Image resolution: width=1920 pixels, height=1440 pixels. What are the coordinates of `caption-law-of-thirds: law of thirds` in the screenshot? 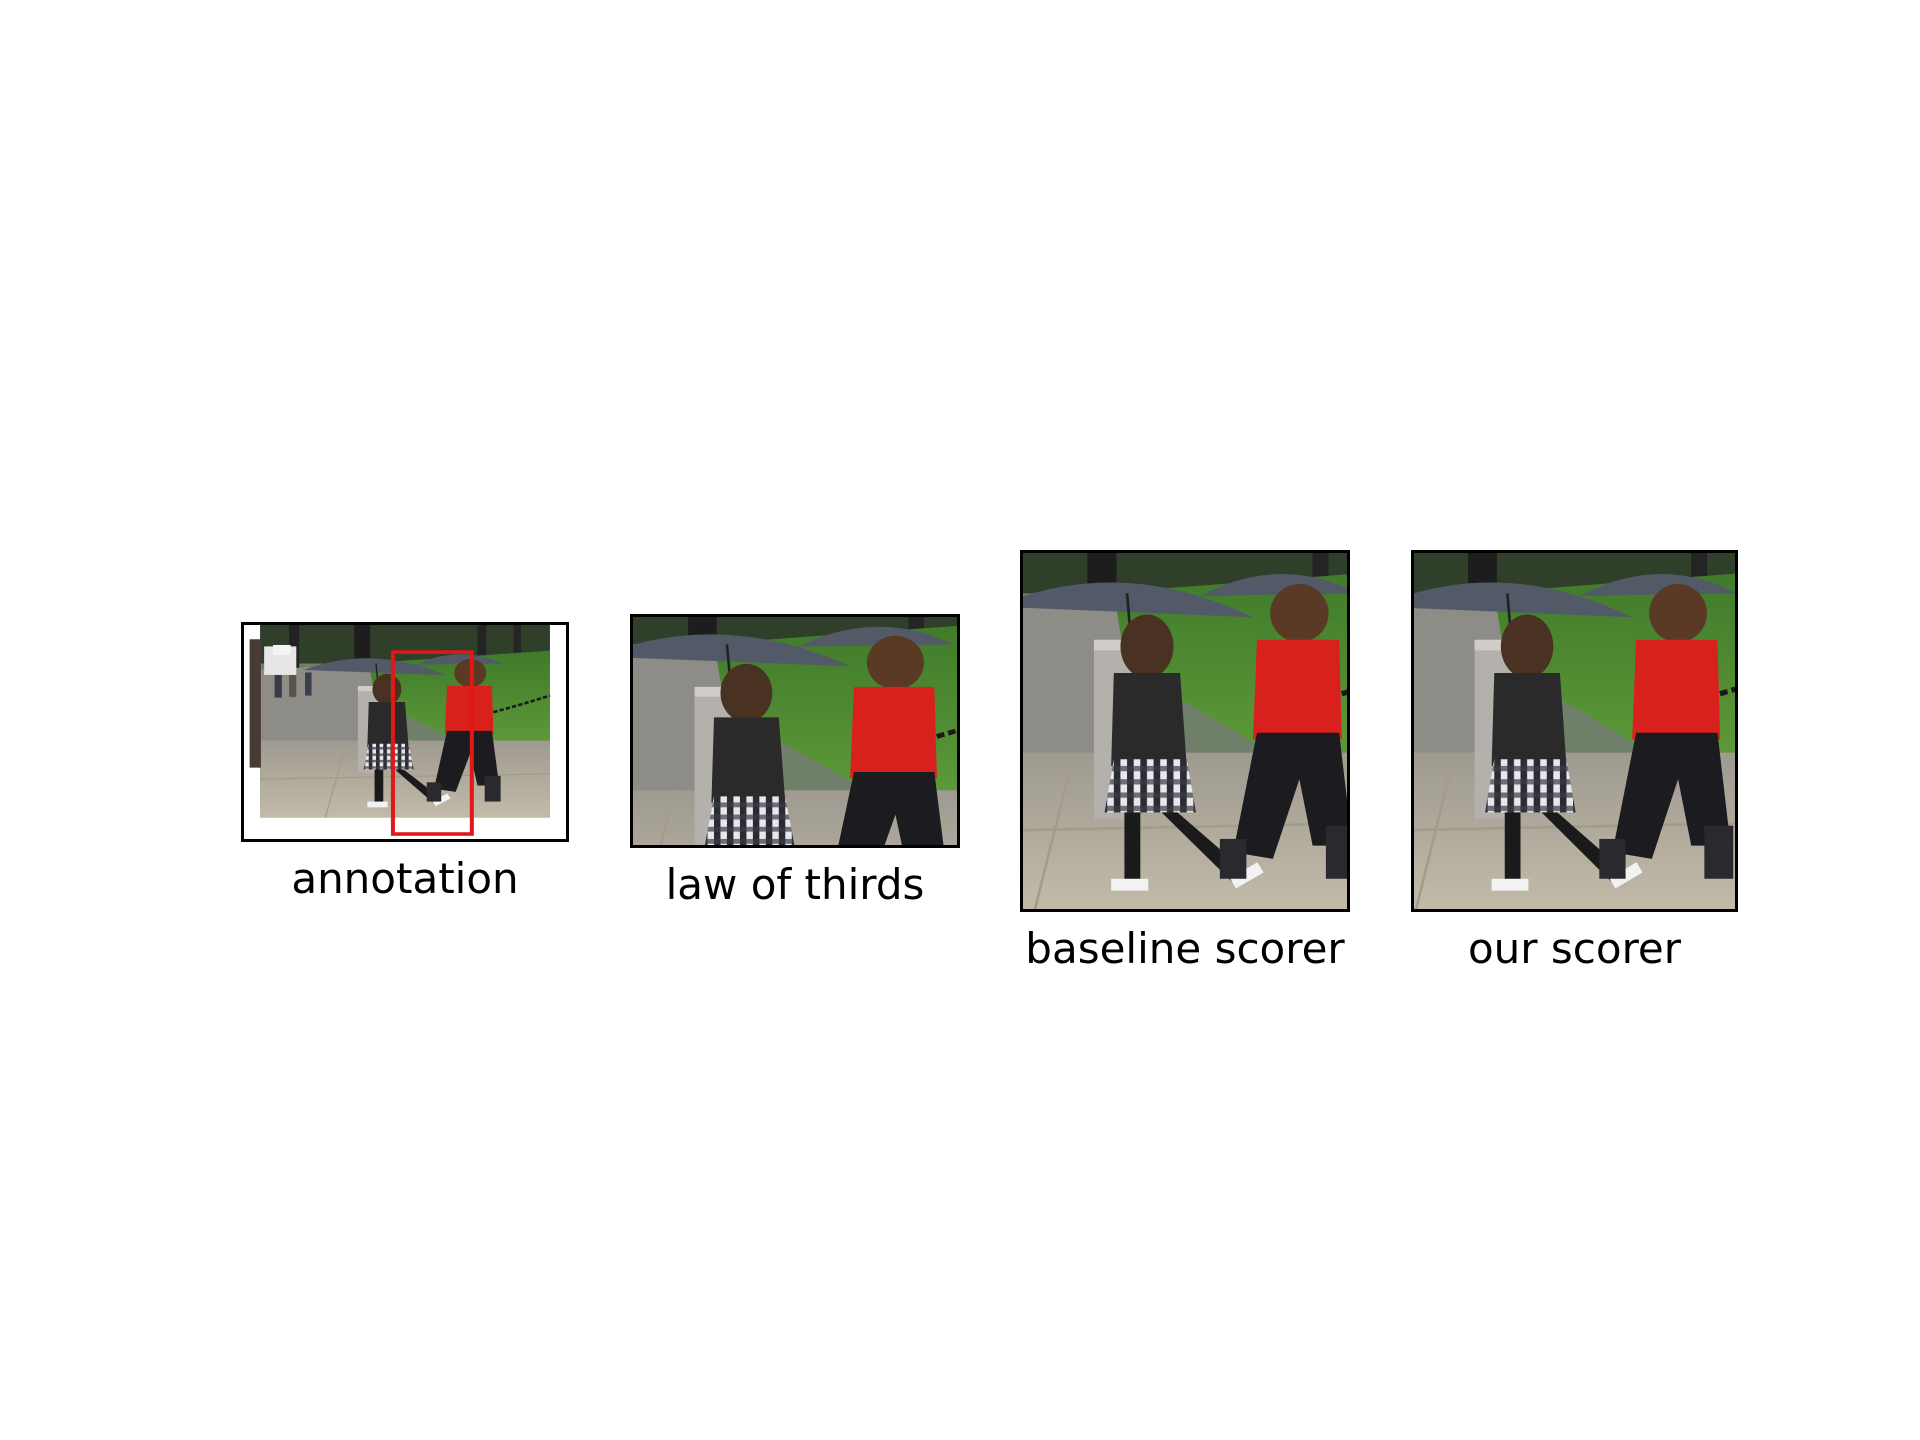 It's located at (795, 885).